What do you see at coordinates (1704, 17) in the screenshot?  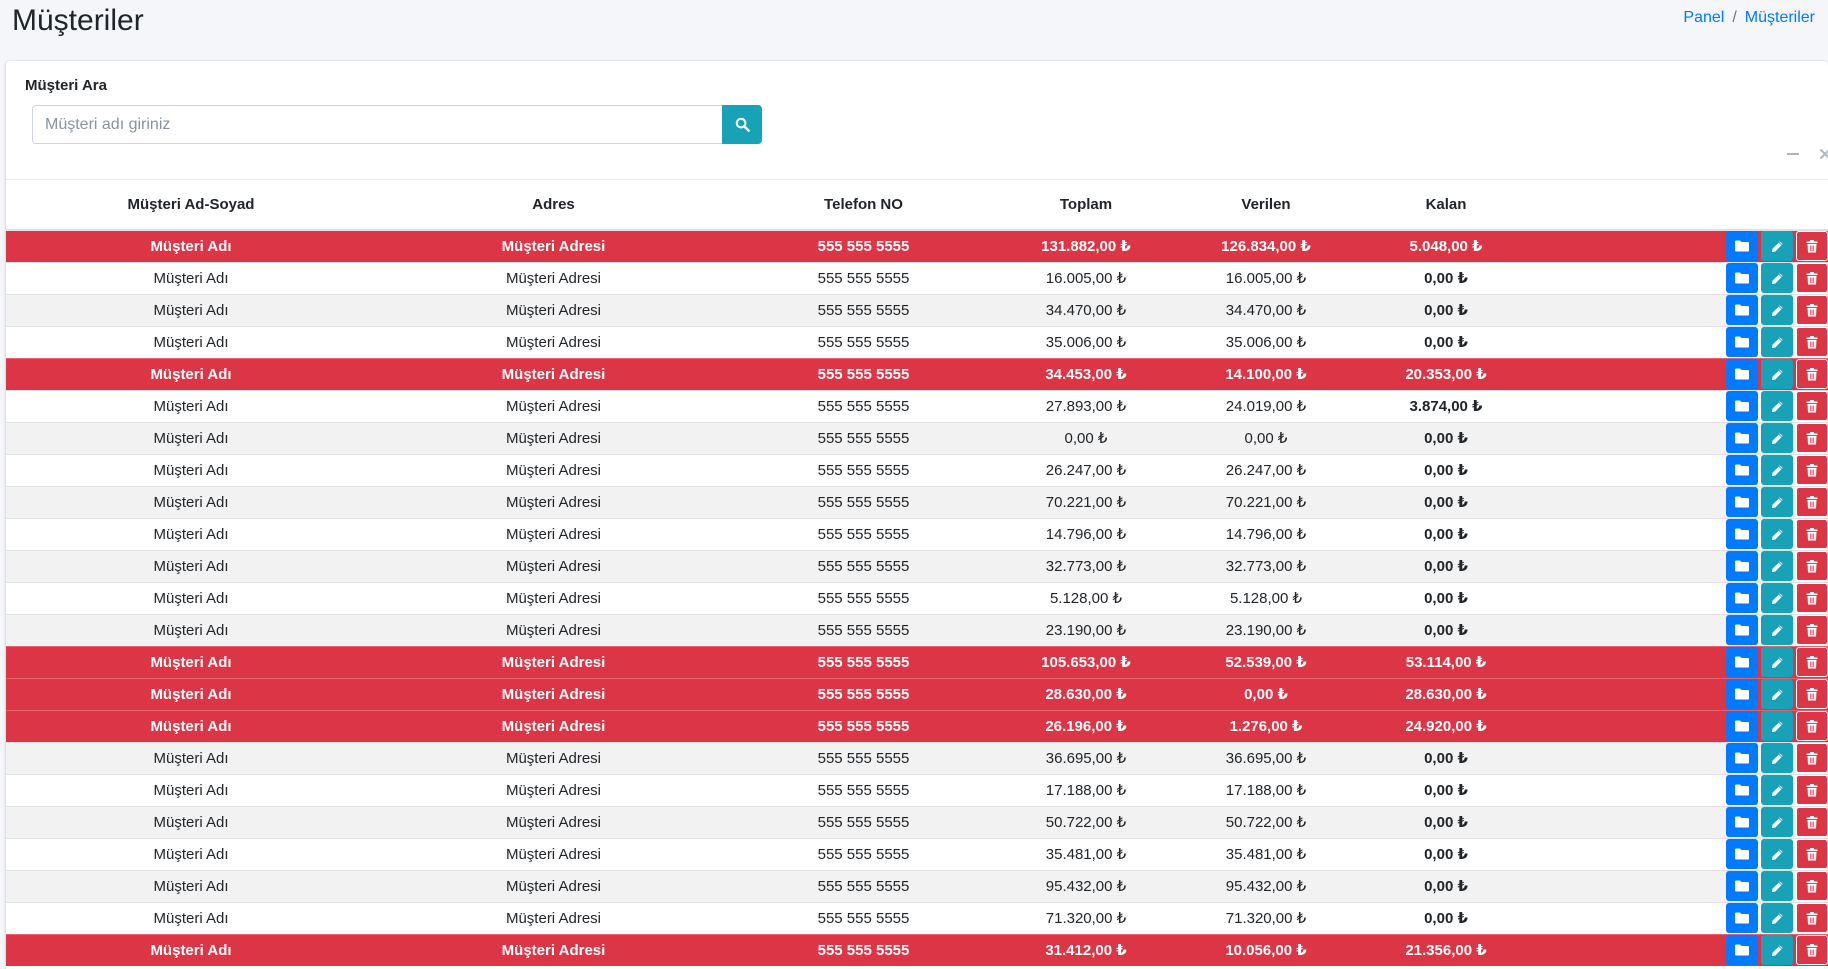 I see `breadcrumb-link-panel: Panel` at bounding box center [1704, 17].